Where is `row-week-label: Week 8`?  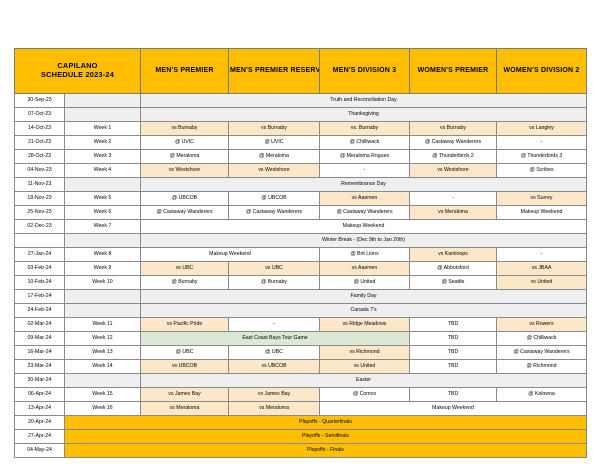 row-week-label: Week 8 is located at coordinates (102, 254).